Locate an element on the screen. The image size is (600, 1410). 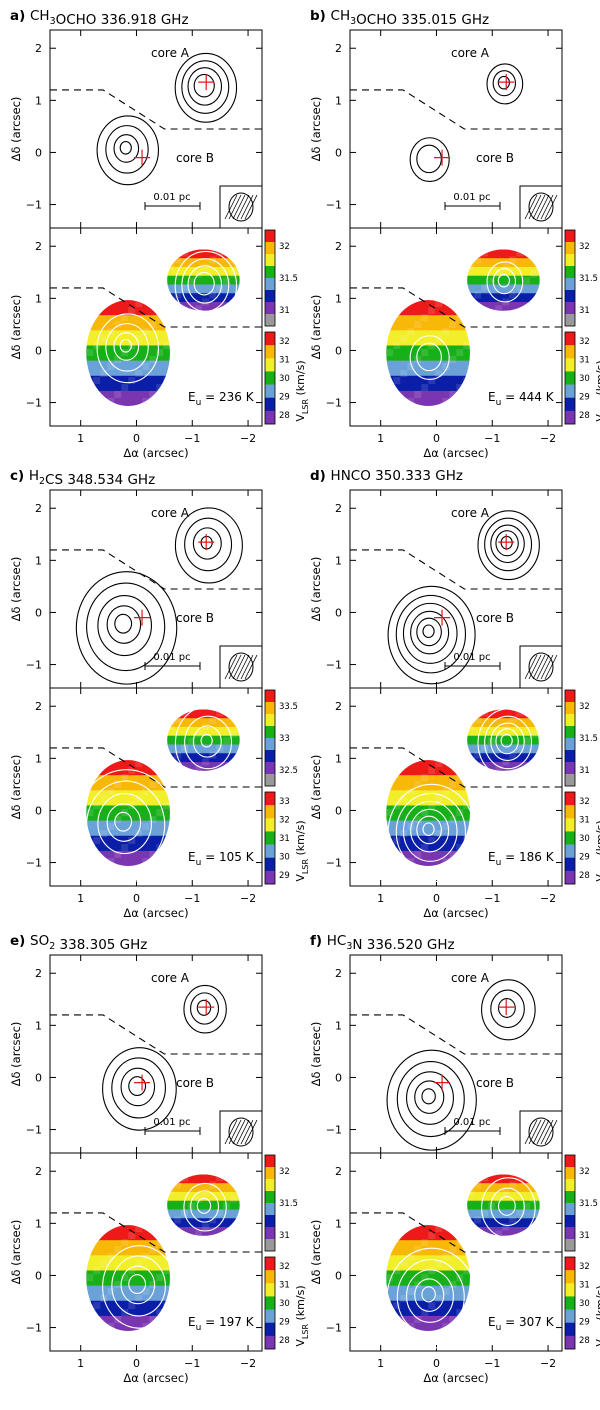
dashed-boundary is located at coordinates (456, 1034).